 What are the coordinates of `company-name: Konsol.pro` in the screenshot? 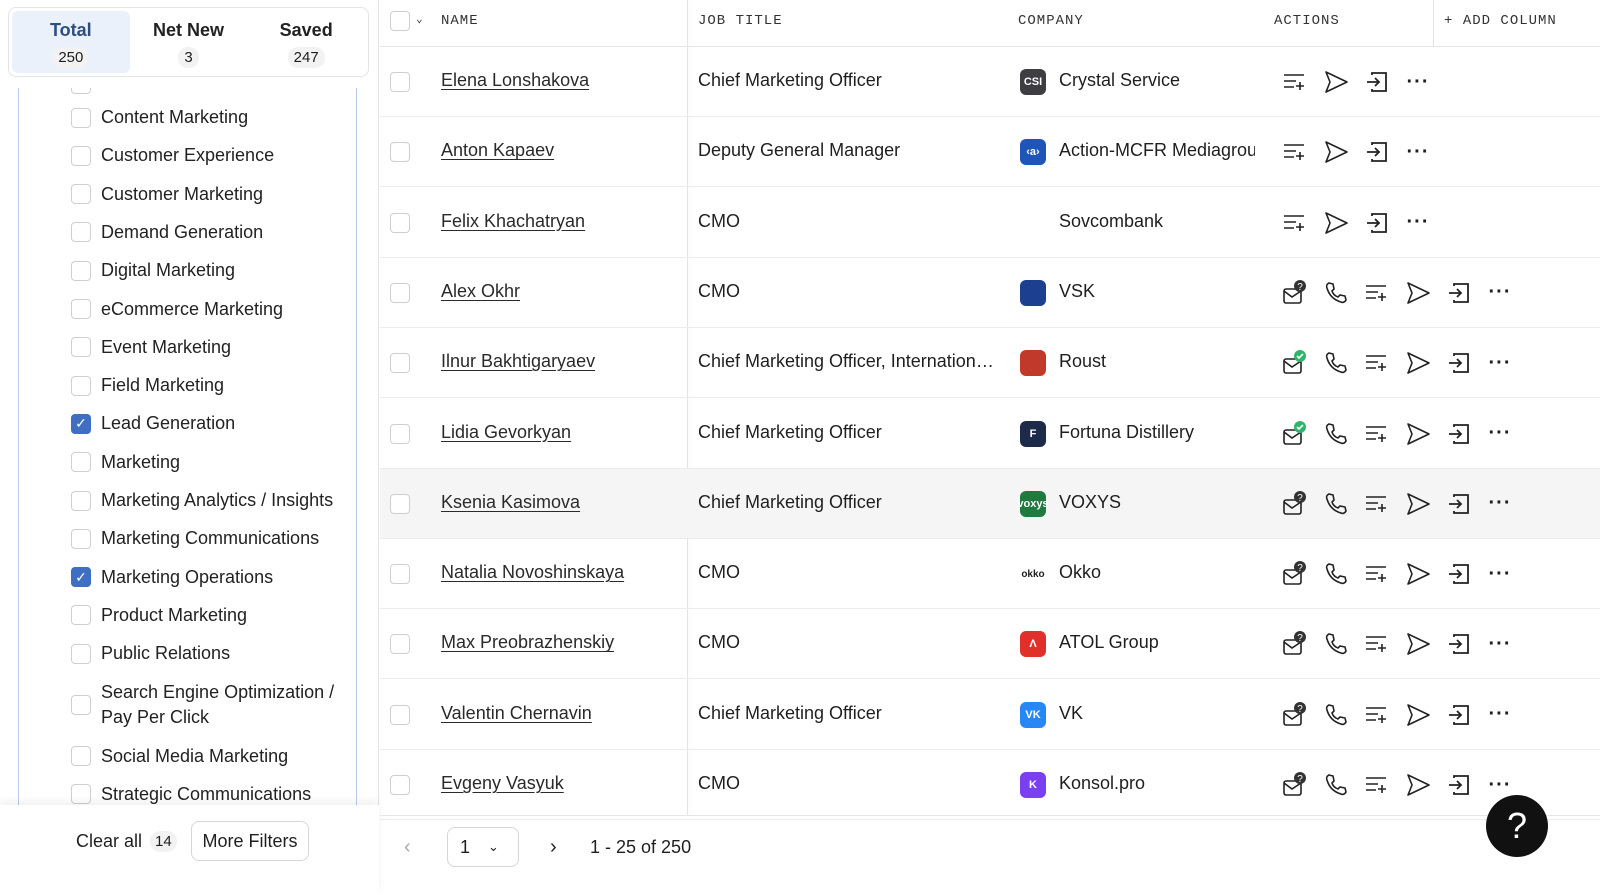 It's located at (1102, 783).